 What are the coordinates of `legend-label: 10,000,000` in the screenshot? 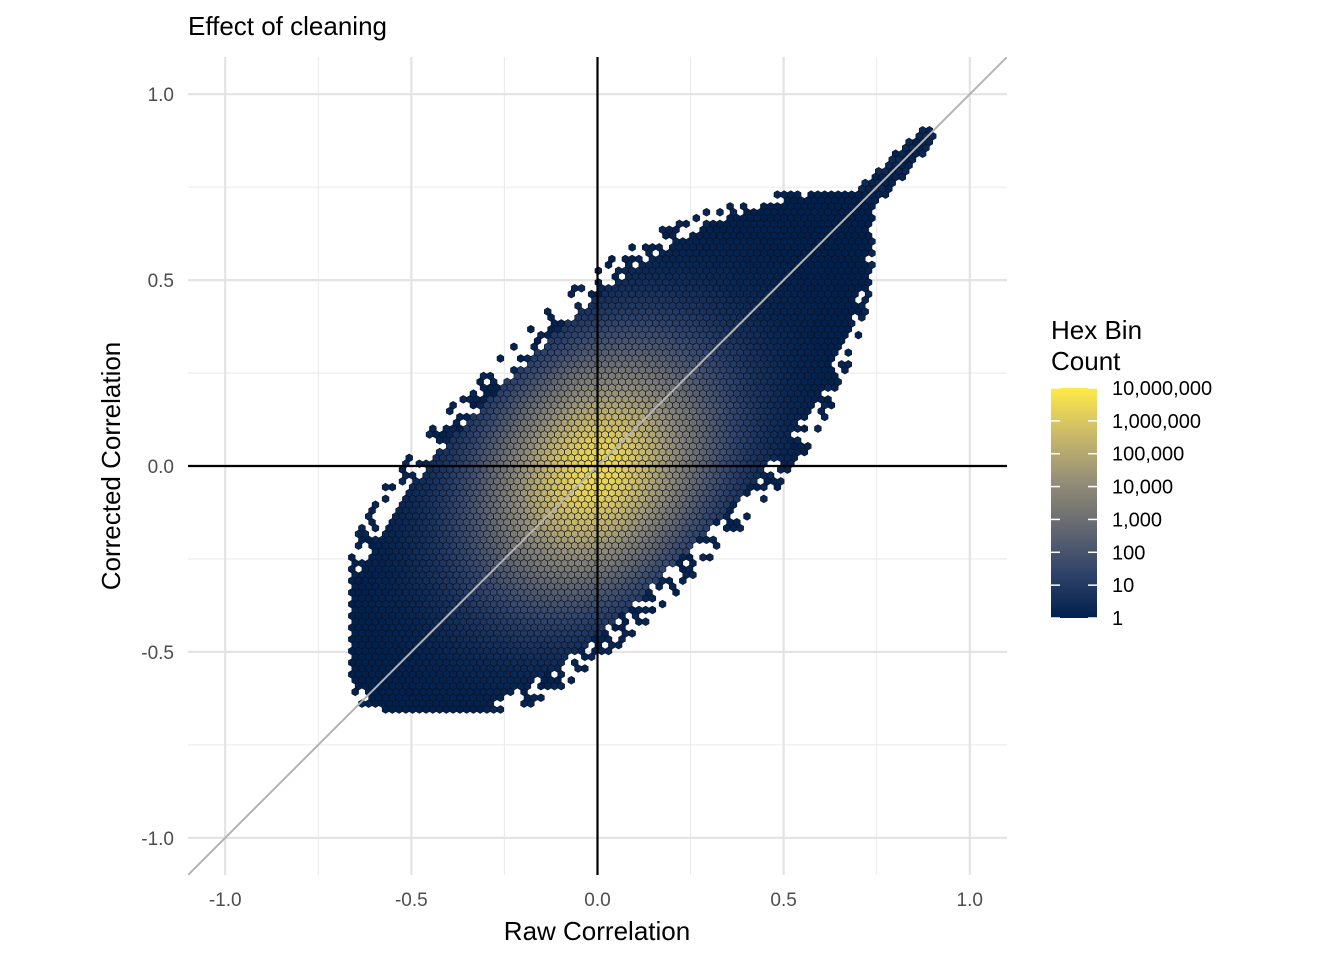 It's located at (1162, 389).